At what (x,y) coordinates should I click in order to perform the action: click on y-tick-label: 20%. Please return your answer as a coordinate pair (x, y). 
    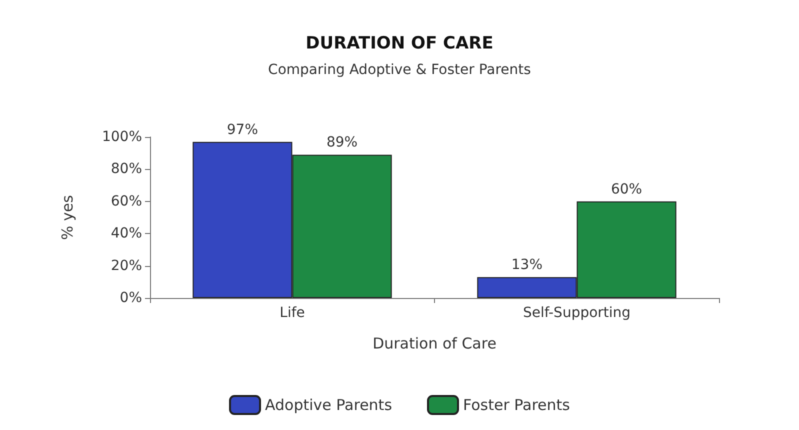
    Looking at the image, I should click on (126, 266).